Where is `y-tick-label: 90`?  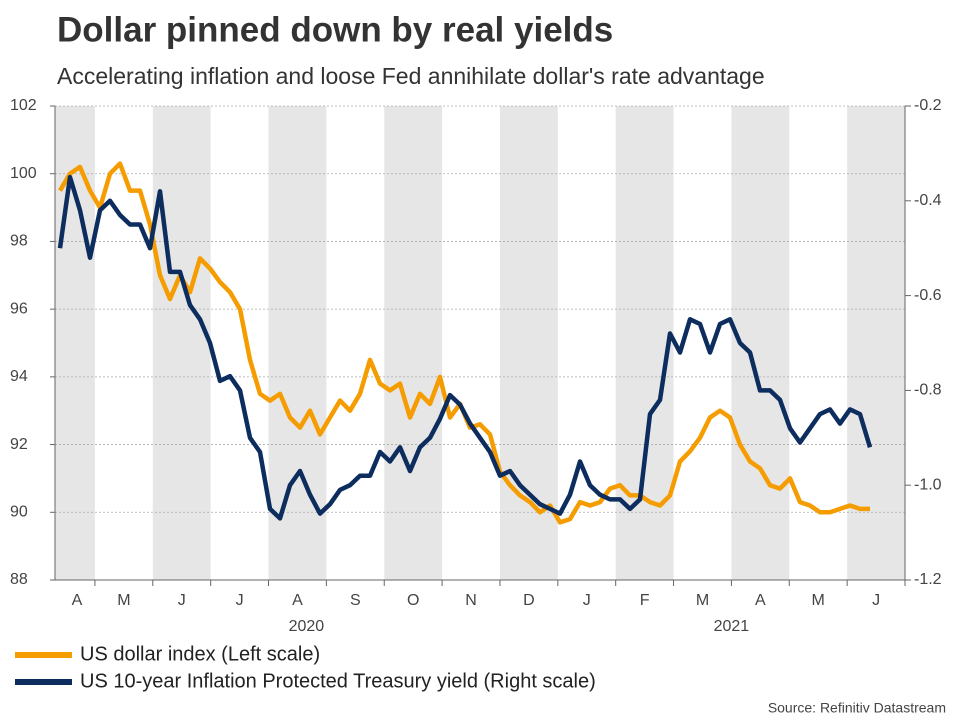 y-tick-label: 90 is located at coordinates (19, 512).